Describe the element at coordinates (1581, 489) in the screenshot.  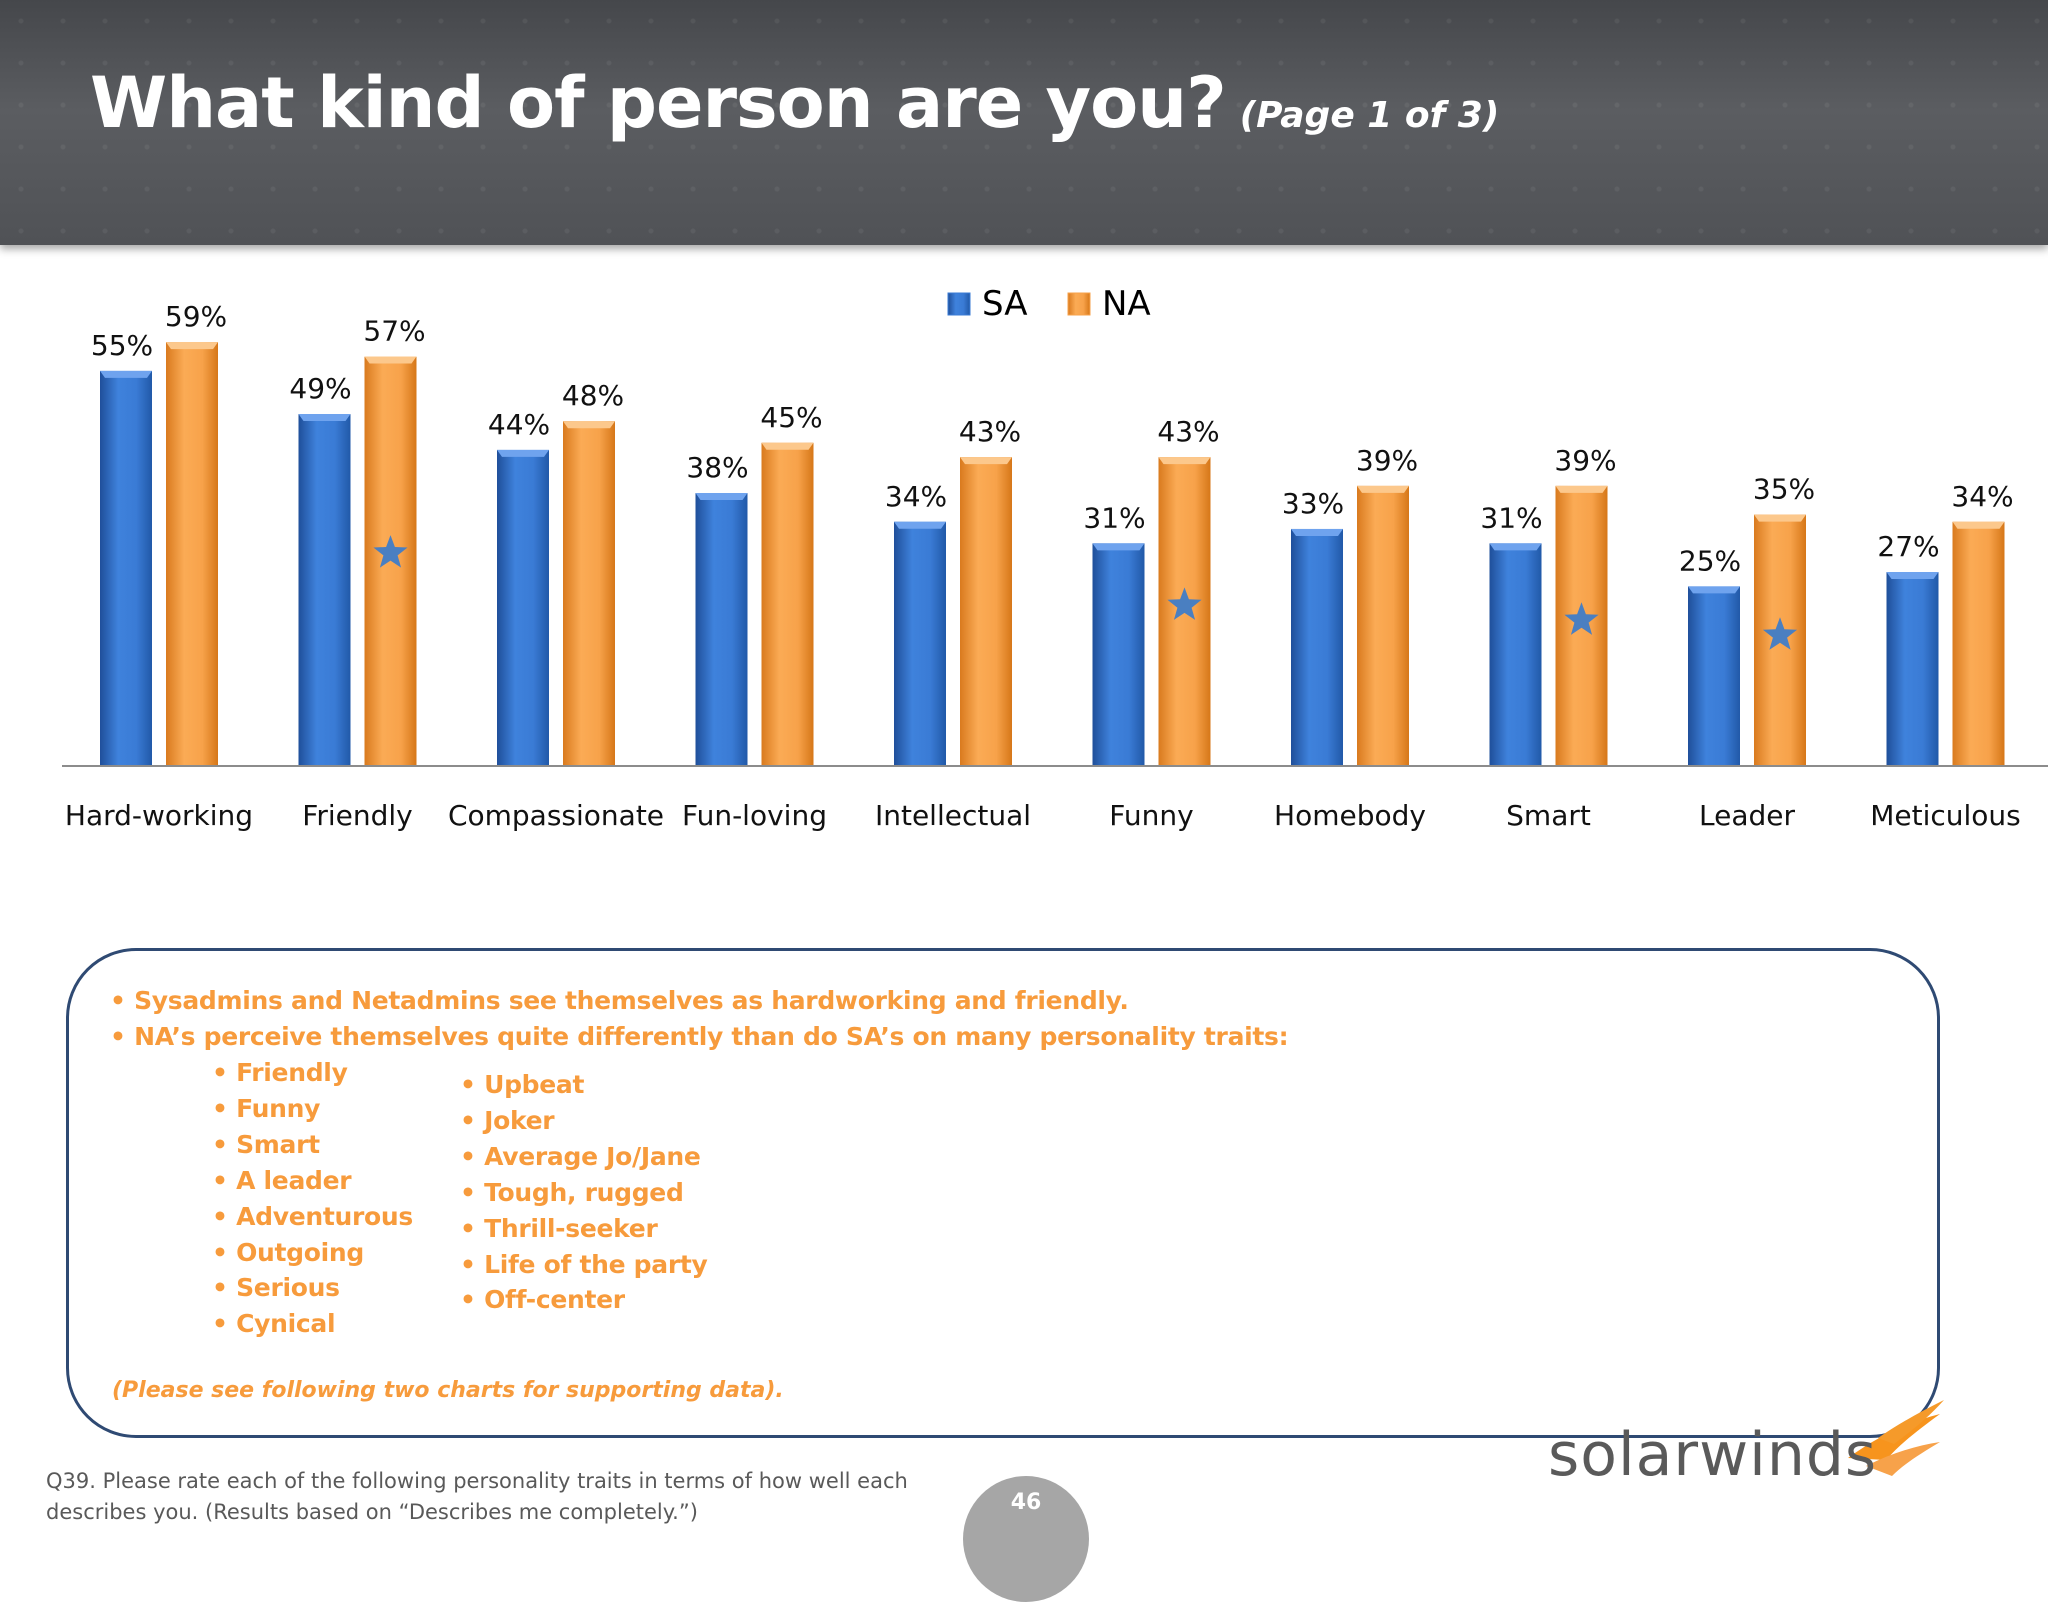
I see `bar-cap-na-smart` at that location.